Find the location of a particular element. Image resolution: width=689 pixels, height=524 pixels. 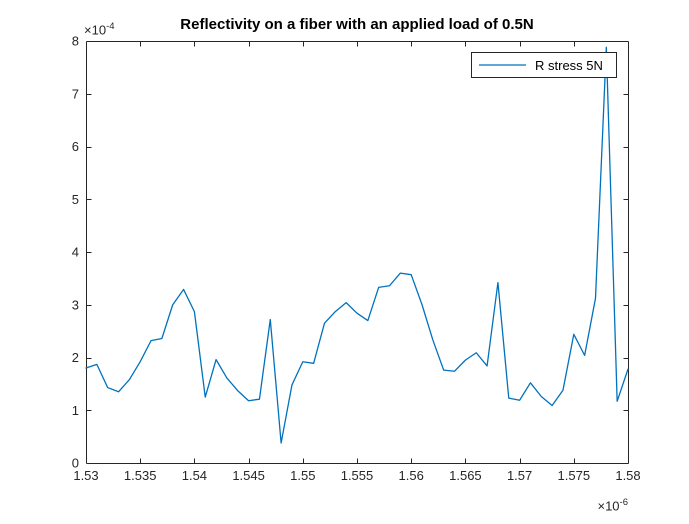

y-tick-label: 8 is located at coordinates (75, 41).